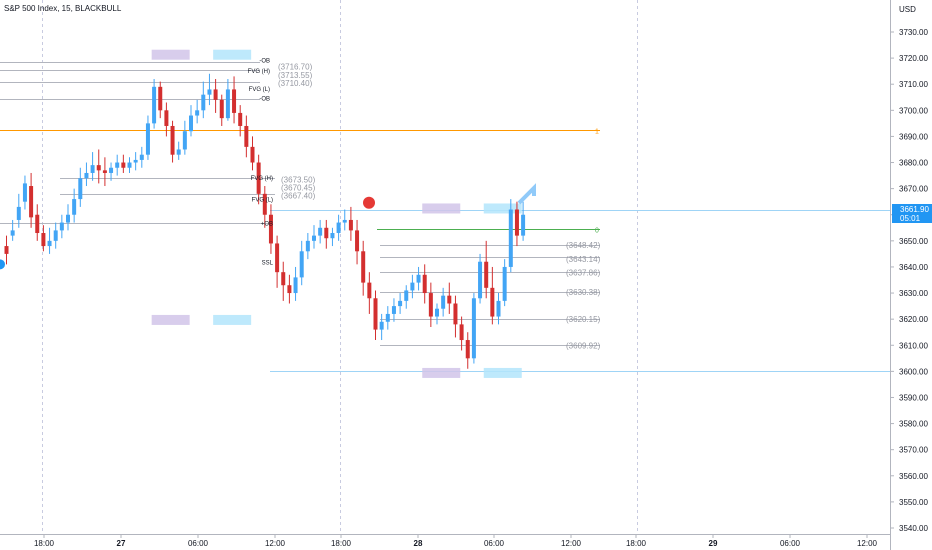 The image size is (932, 550). Describe the element at coordinates (526, 194) in the screenshot. I see `projection-arrow` at that location.